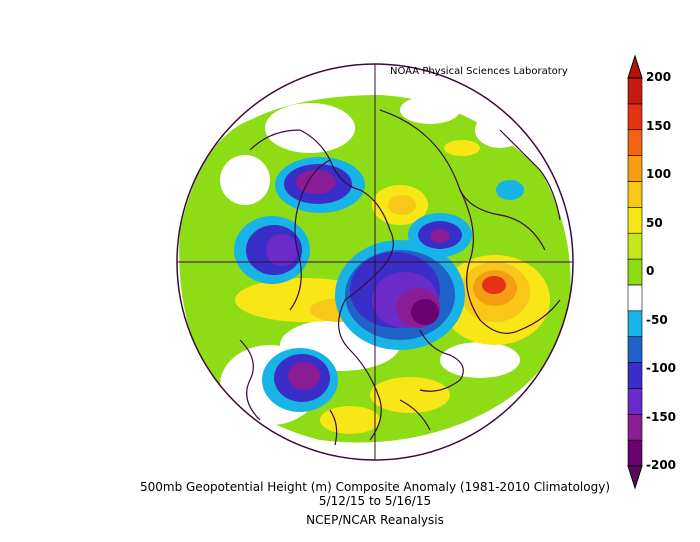  What do you see at coordinates (375, 501) in the screenshot?
I see `date-range: 5/12/15 to 5/16/15` at bounding box center [375, 501].